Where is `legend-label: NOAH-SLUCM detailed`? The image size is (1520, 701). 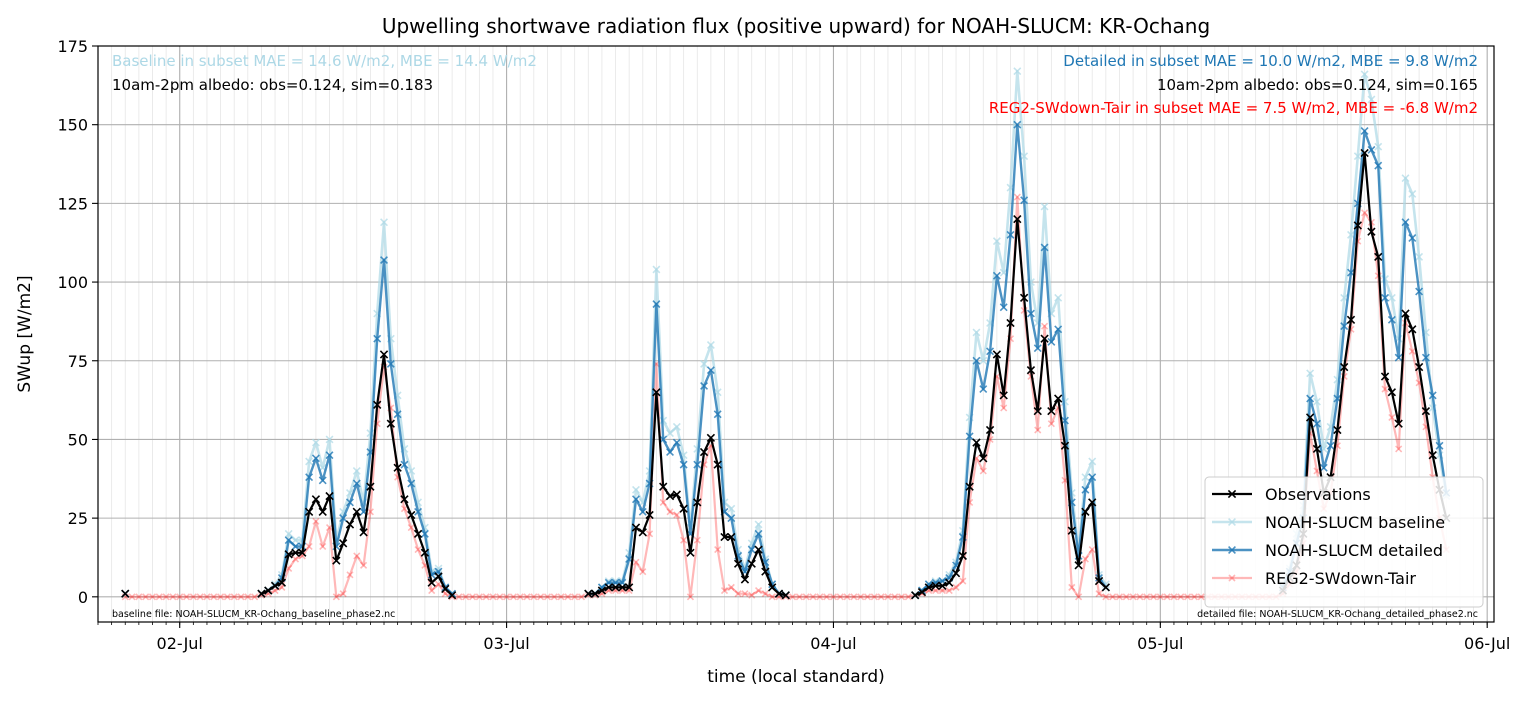 legend-label: NOAH-SLUCM detailed is located at coordinates (1354, 550).